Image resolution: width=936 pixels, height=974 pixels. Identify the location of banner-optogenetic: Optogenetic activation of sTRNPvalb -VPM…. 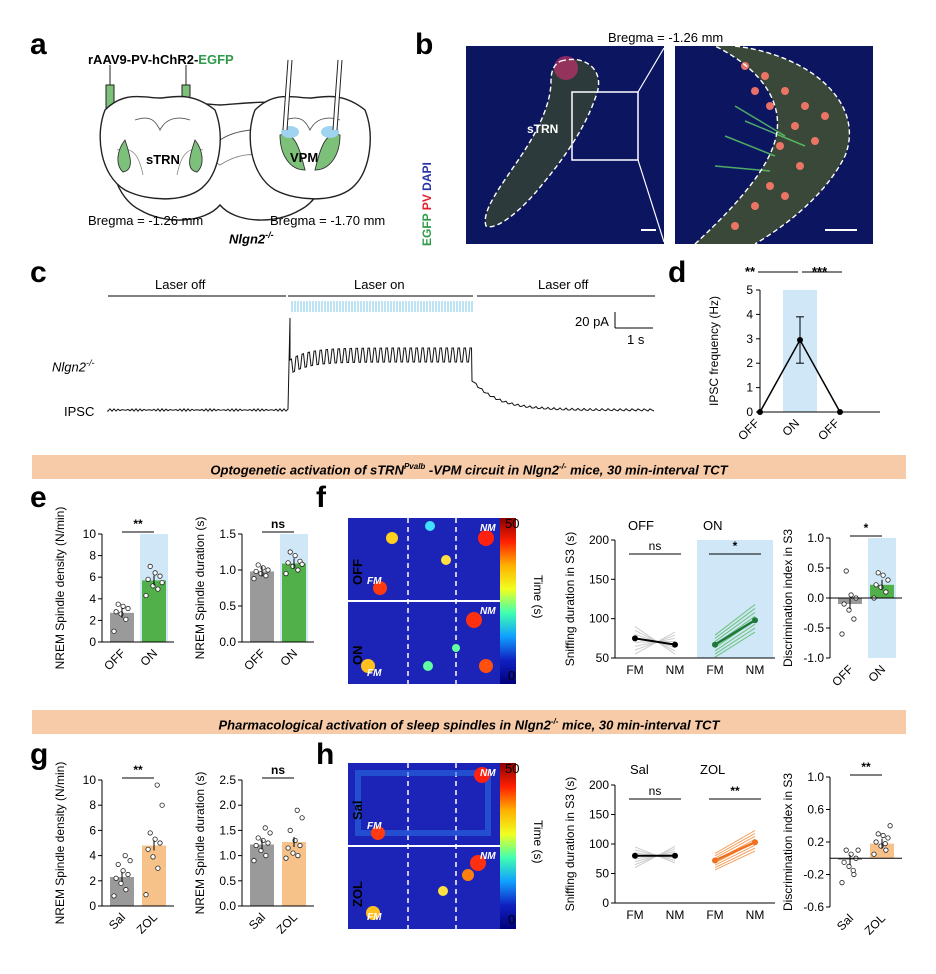
(469, 467).